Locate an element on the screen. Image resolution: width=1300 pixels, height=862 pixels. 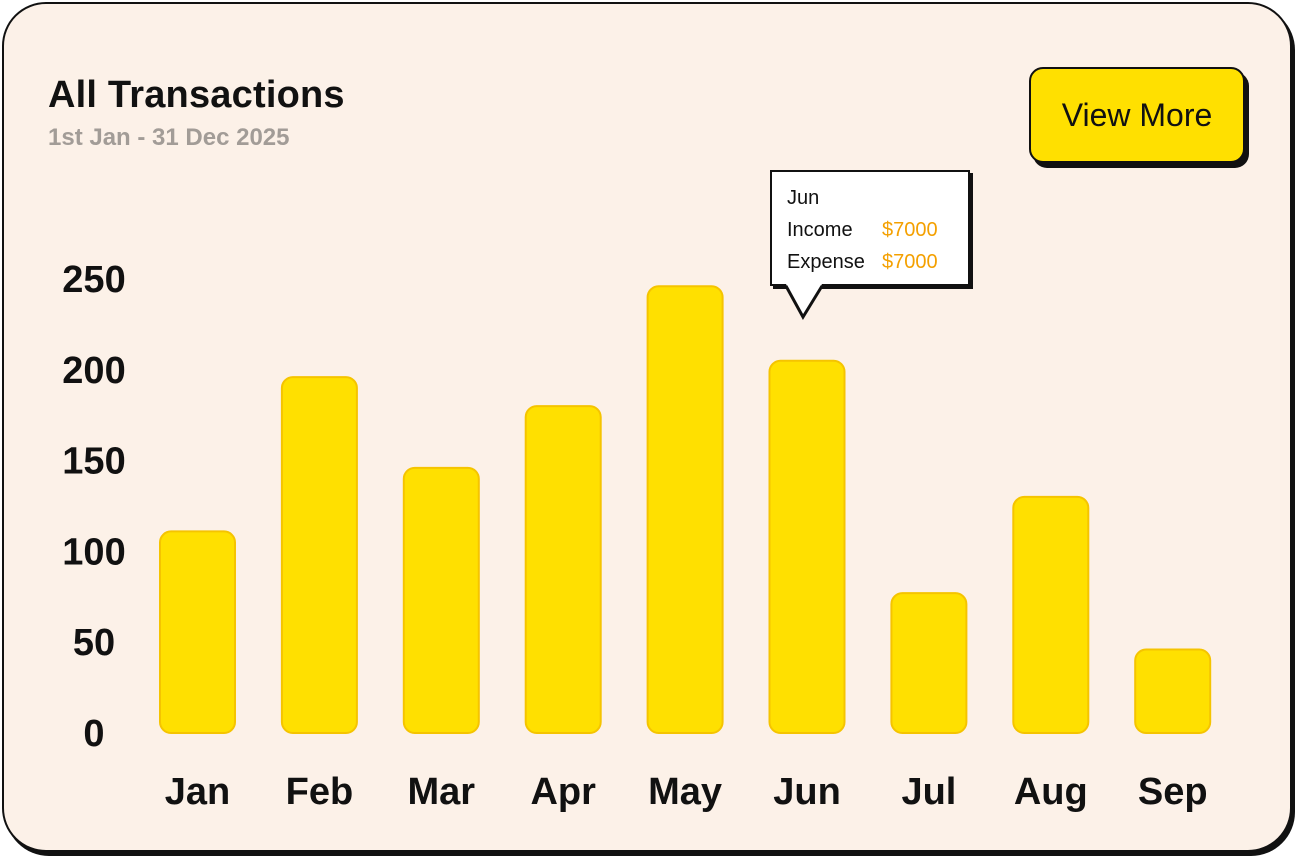
y-tick-label: 250 is located at coordinates (93, 280).